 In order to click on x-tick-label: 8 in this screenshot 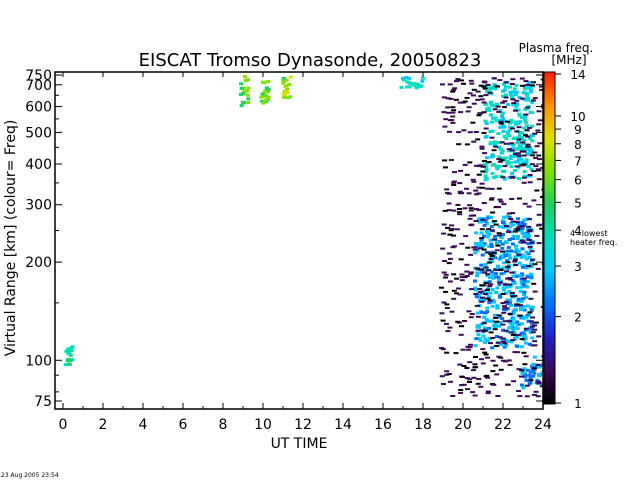, I will do `click(223, 425)`.